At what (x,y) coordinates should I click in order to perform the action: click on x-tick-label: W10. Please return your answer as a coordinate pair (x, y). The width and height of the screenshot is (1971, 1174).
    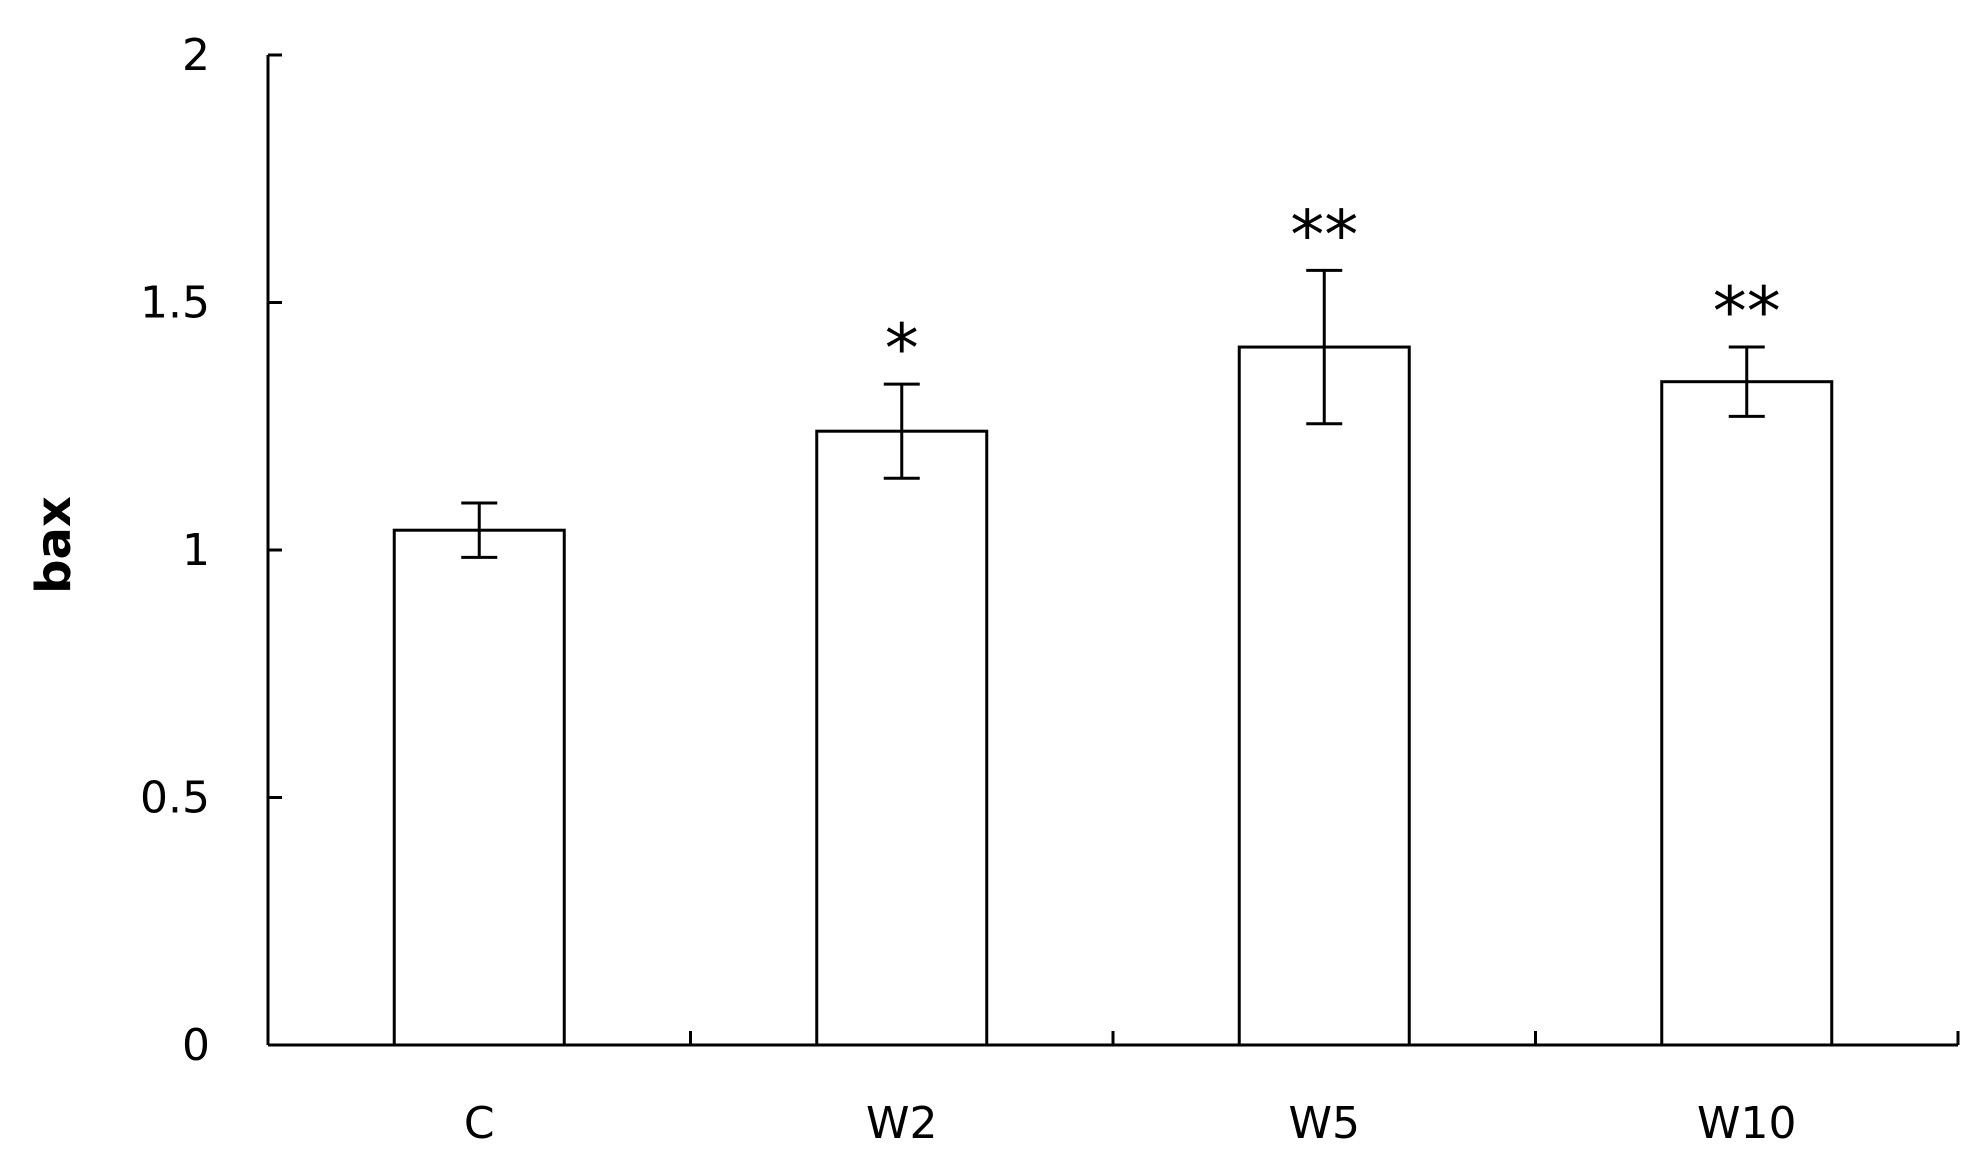
    Looking at the image, I should click on (1747, 1123).